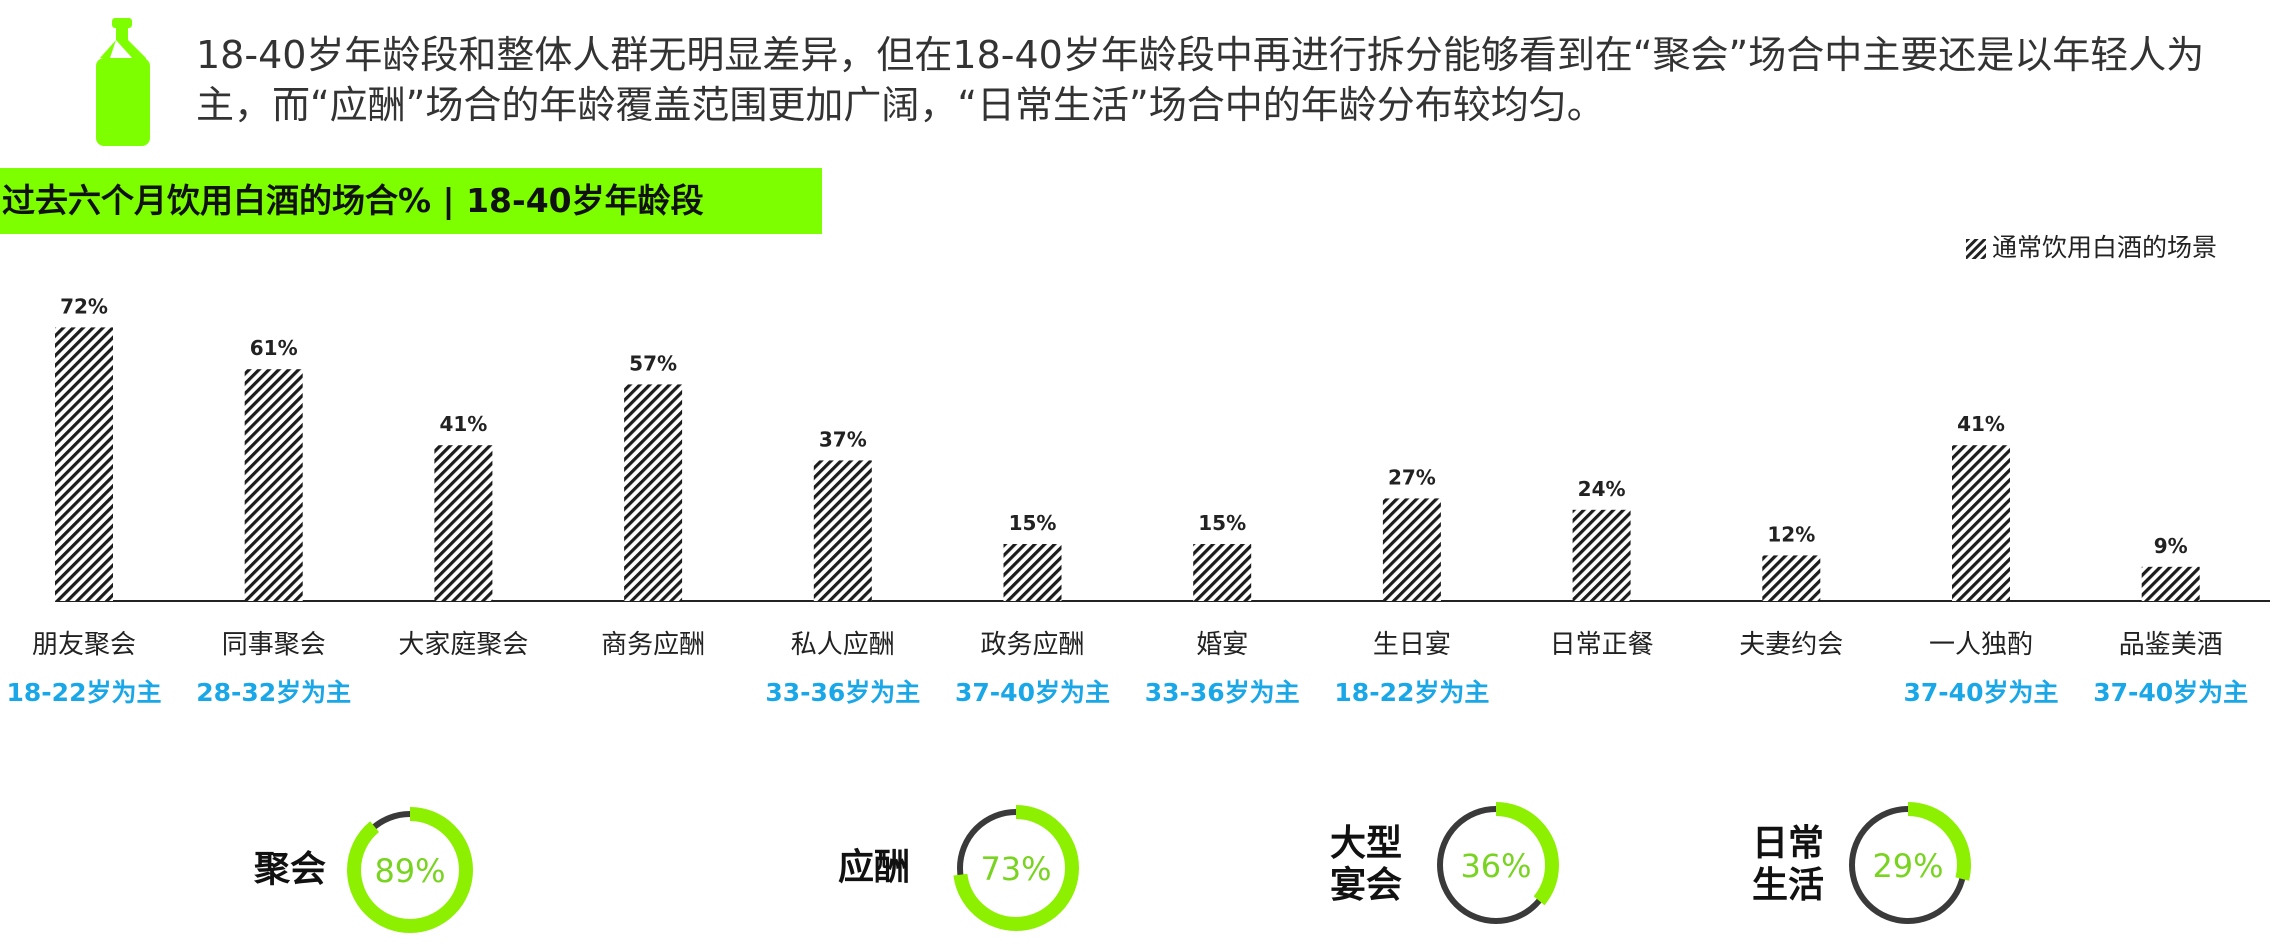  What do you see at coordinates (1366, 864) in the screenshot?
I see `ring-label-3: 大型 宴会` at bounding box center [1366, 864].